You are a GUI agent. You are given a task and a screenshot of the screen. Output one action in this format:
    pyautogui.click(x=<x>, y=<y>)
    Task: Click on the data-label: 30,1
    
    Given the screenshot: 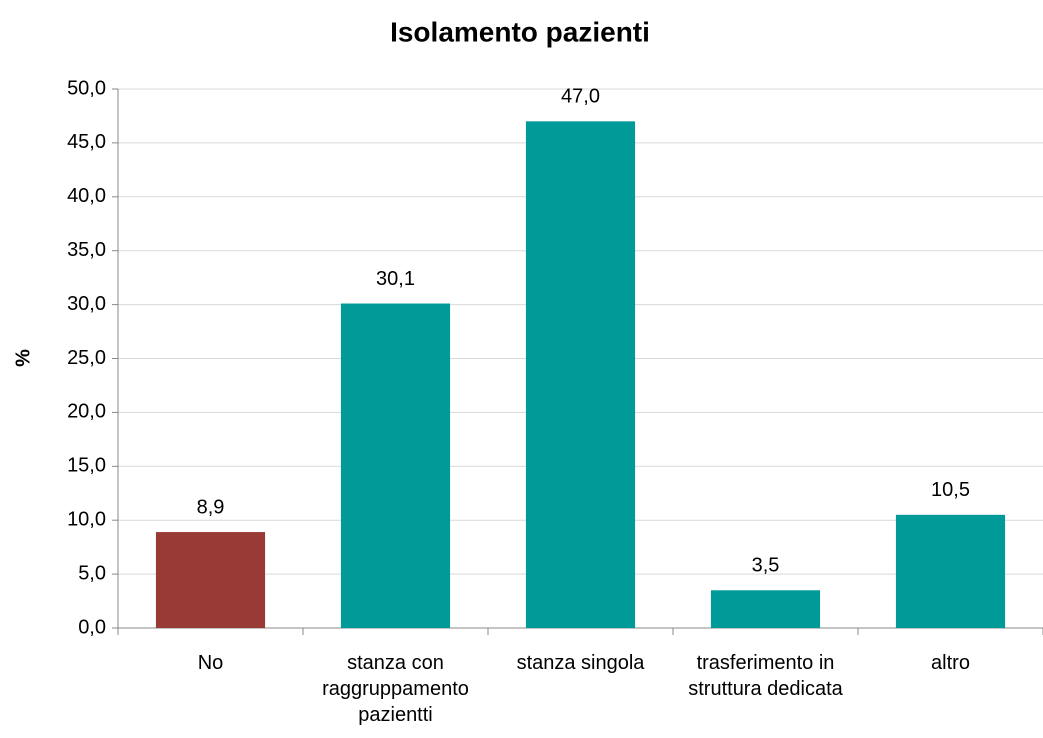 What is the action you would take?
    pyautogui.click(x=395, y=279)
    